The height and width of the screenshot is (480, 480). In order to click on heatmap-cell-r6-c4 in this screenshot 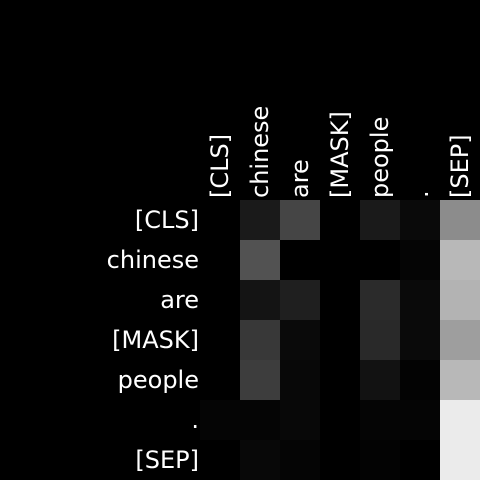, I will do `click(380, 460)`.